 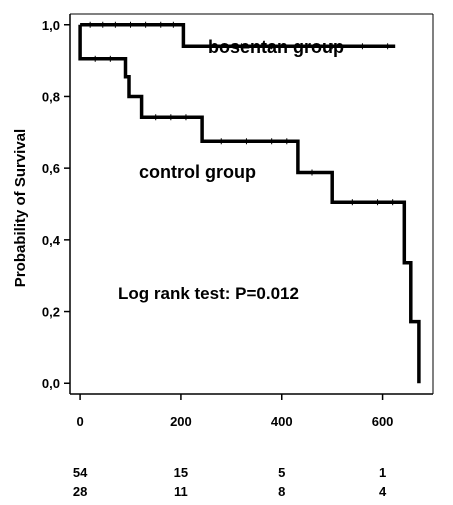 I want to click on at-risk-count: 28, so click(x=80, y=491).